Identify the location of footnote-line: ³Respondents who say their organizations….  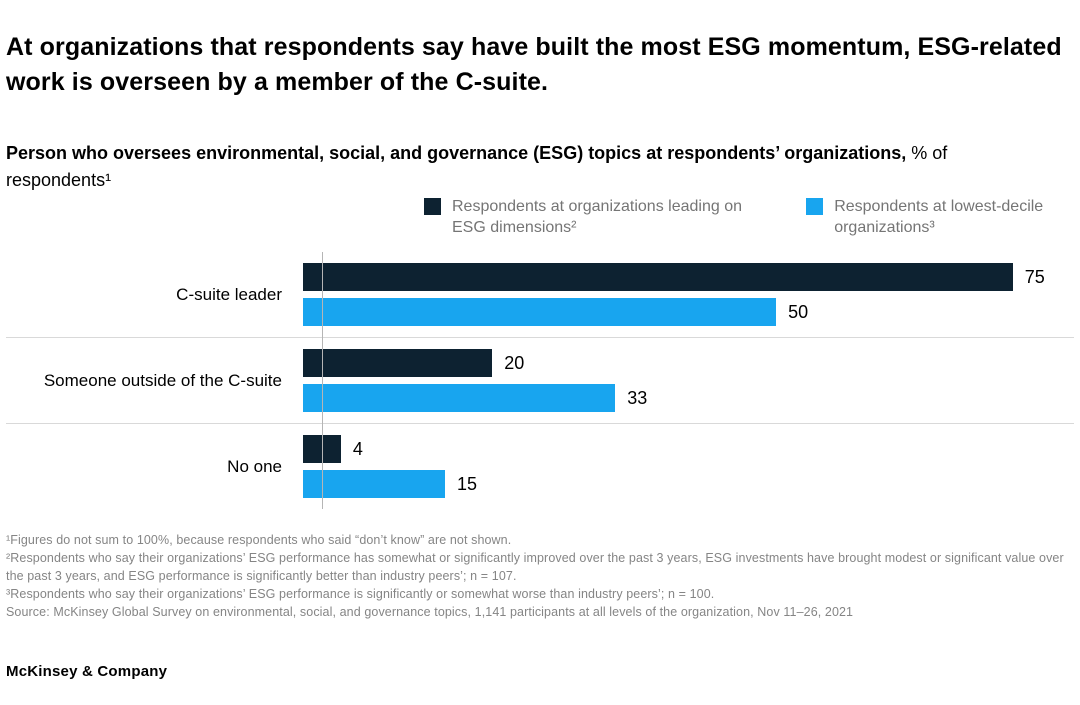
(360, 594).